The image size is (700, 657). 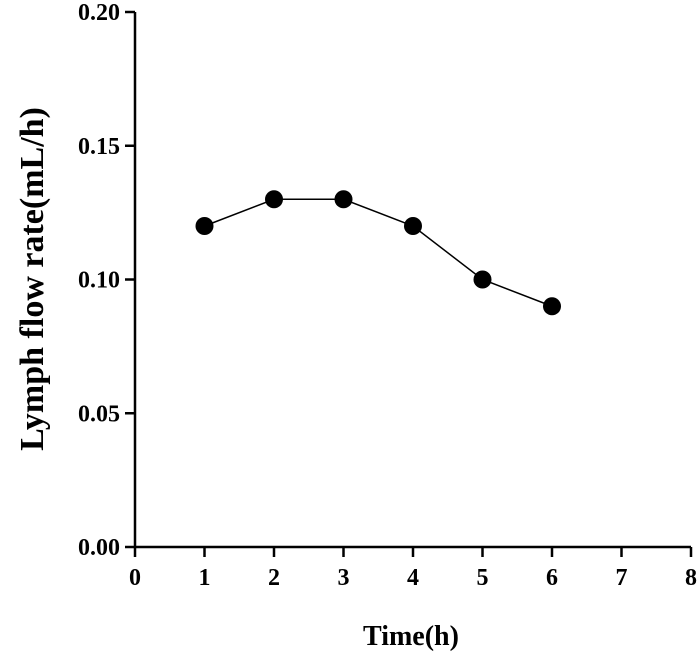 What do you see at coordinates (32, 279) in the screenshot?
I see `y-axis-title: Lymph flow rate(mL/h)` at bounding box center [32, 279].